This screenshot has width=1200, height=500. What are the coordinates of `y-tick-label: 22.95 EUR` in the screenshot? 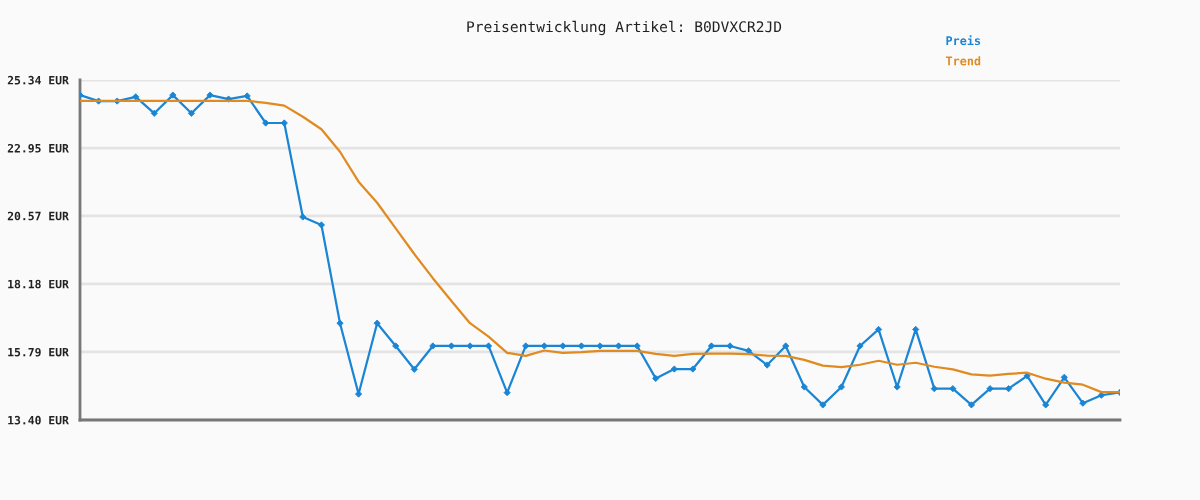 It's located at (38, 148).